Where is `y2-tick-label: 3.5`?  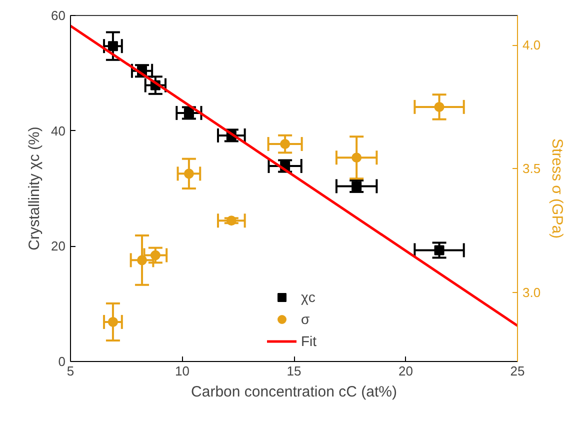 y2-tick-label: 3.5 is located at coordinates (531, 168).